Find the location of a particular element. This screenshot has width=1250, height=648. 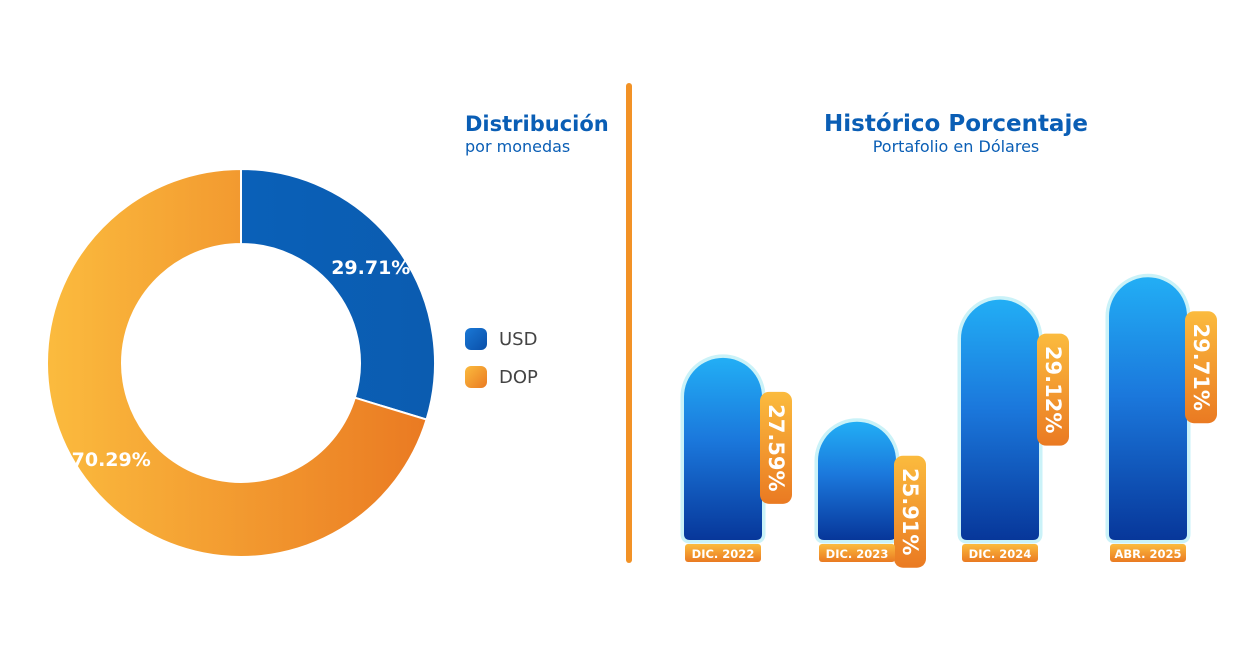

value-label-dic-2022: 27.59% is located at coordinates (776, 447).